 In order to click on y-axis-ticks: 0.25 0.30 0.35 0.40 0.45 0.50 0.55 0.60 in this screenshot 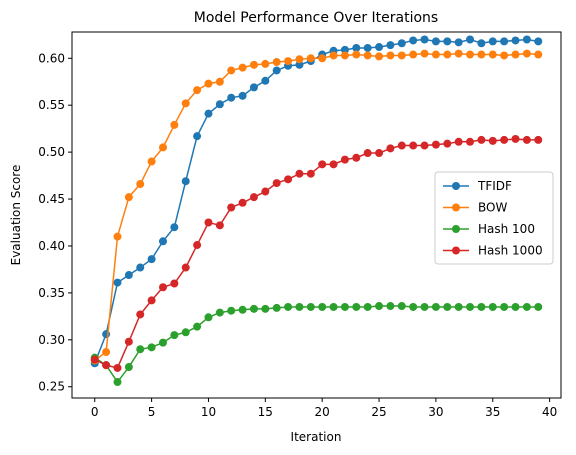, I will do `click(55, 222)`.